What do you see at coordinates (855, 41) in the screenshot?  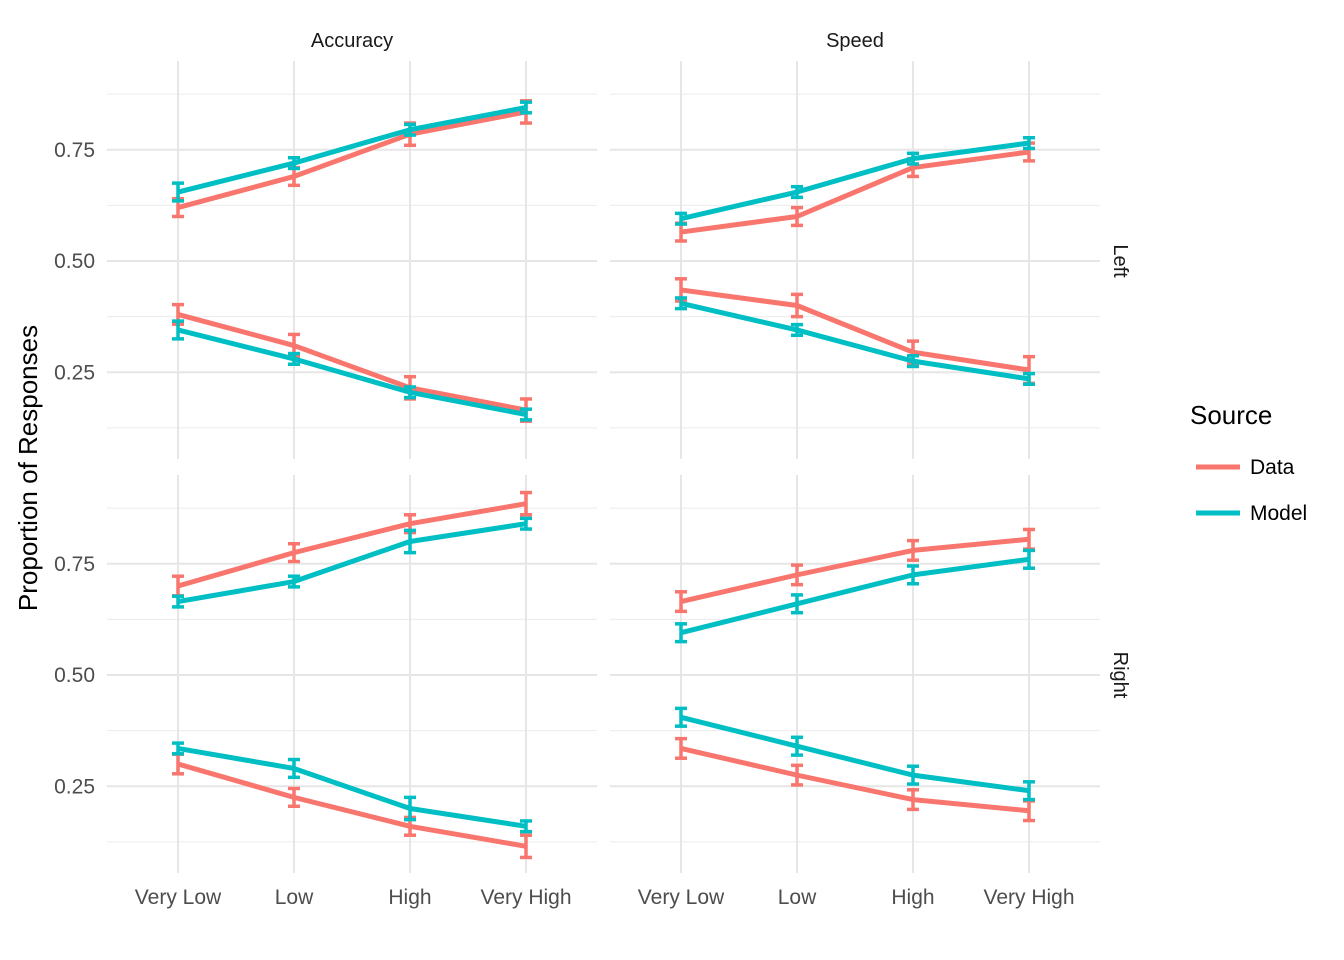 I see `facet-label-speed: Speed` at bounding box center [855, 41].